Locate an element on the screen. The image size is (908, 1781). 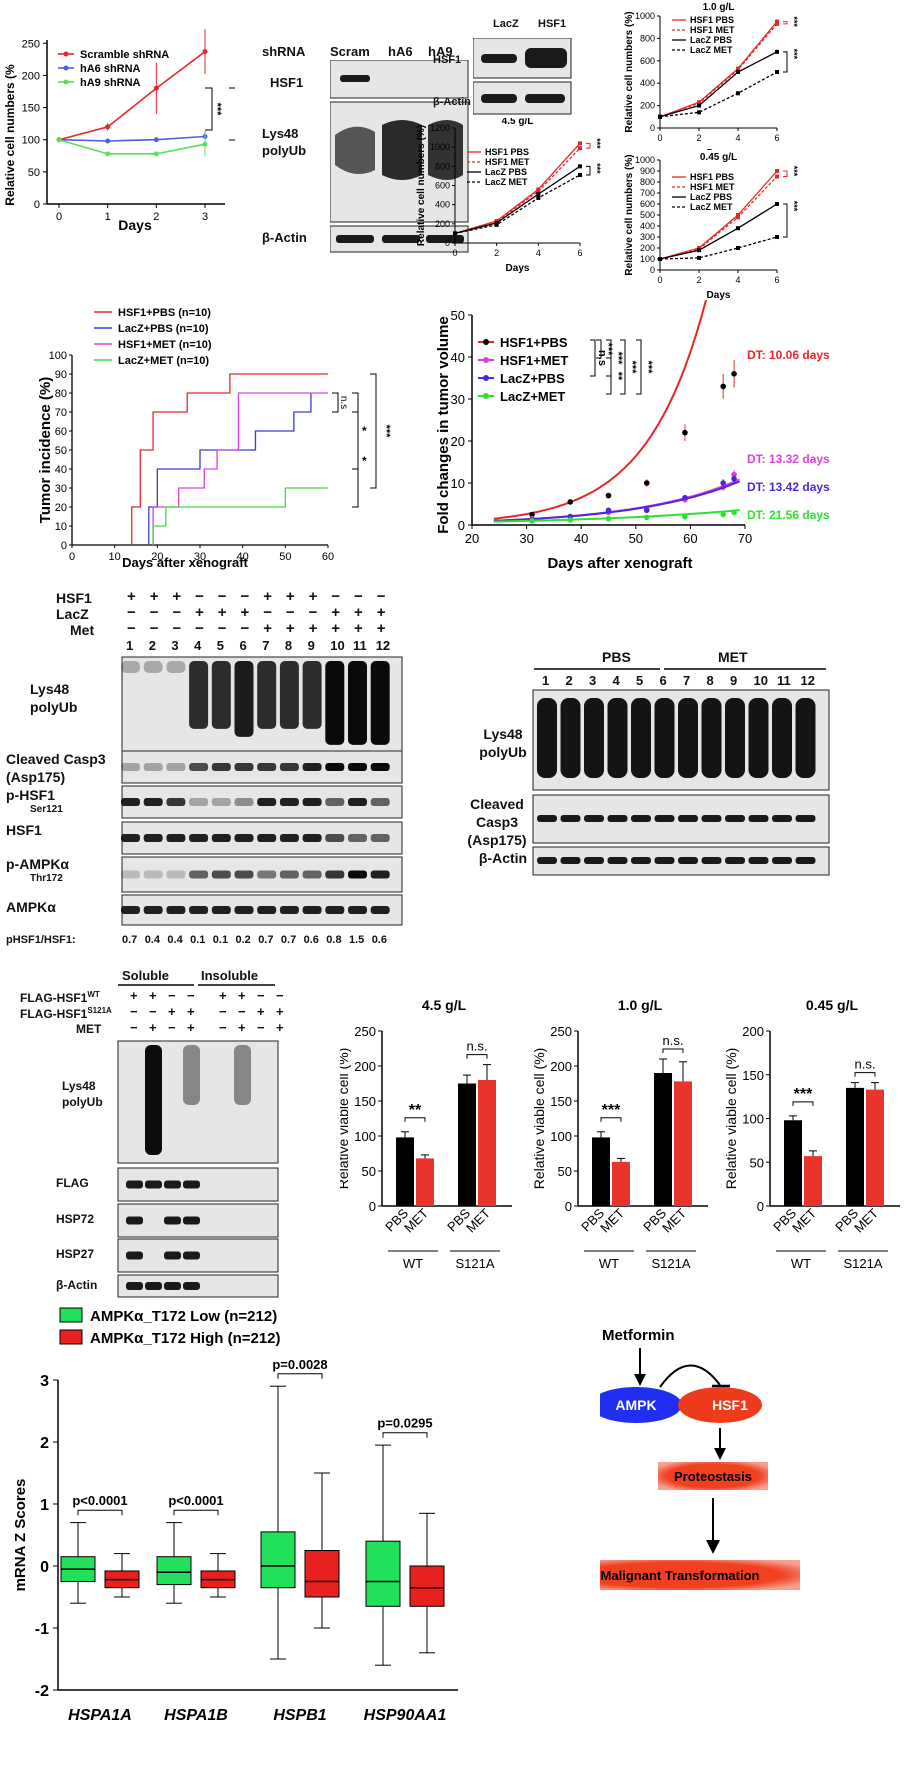
panelH-group-label: WT is located at coordinates (413, 1263).